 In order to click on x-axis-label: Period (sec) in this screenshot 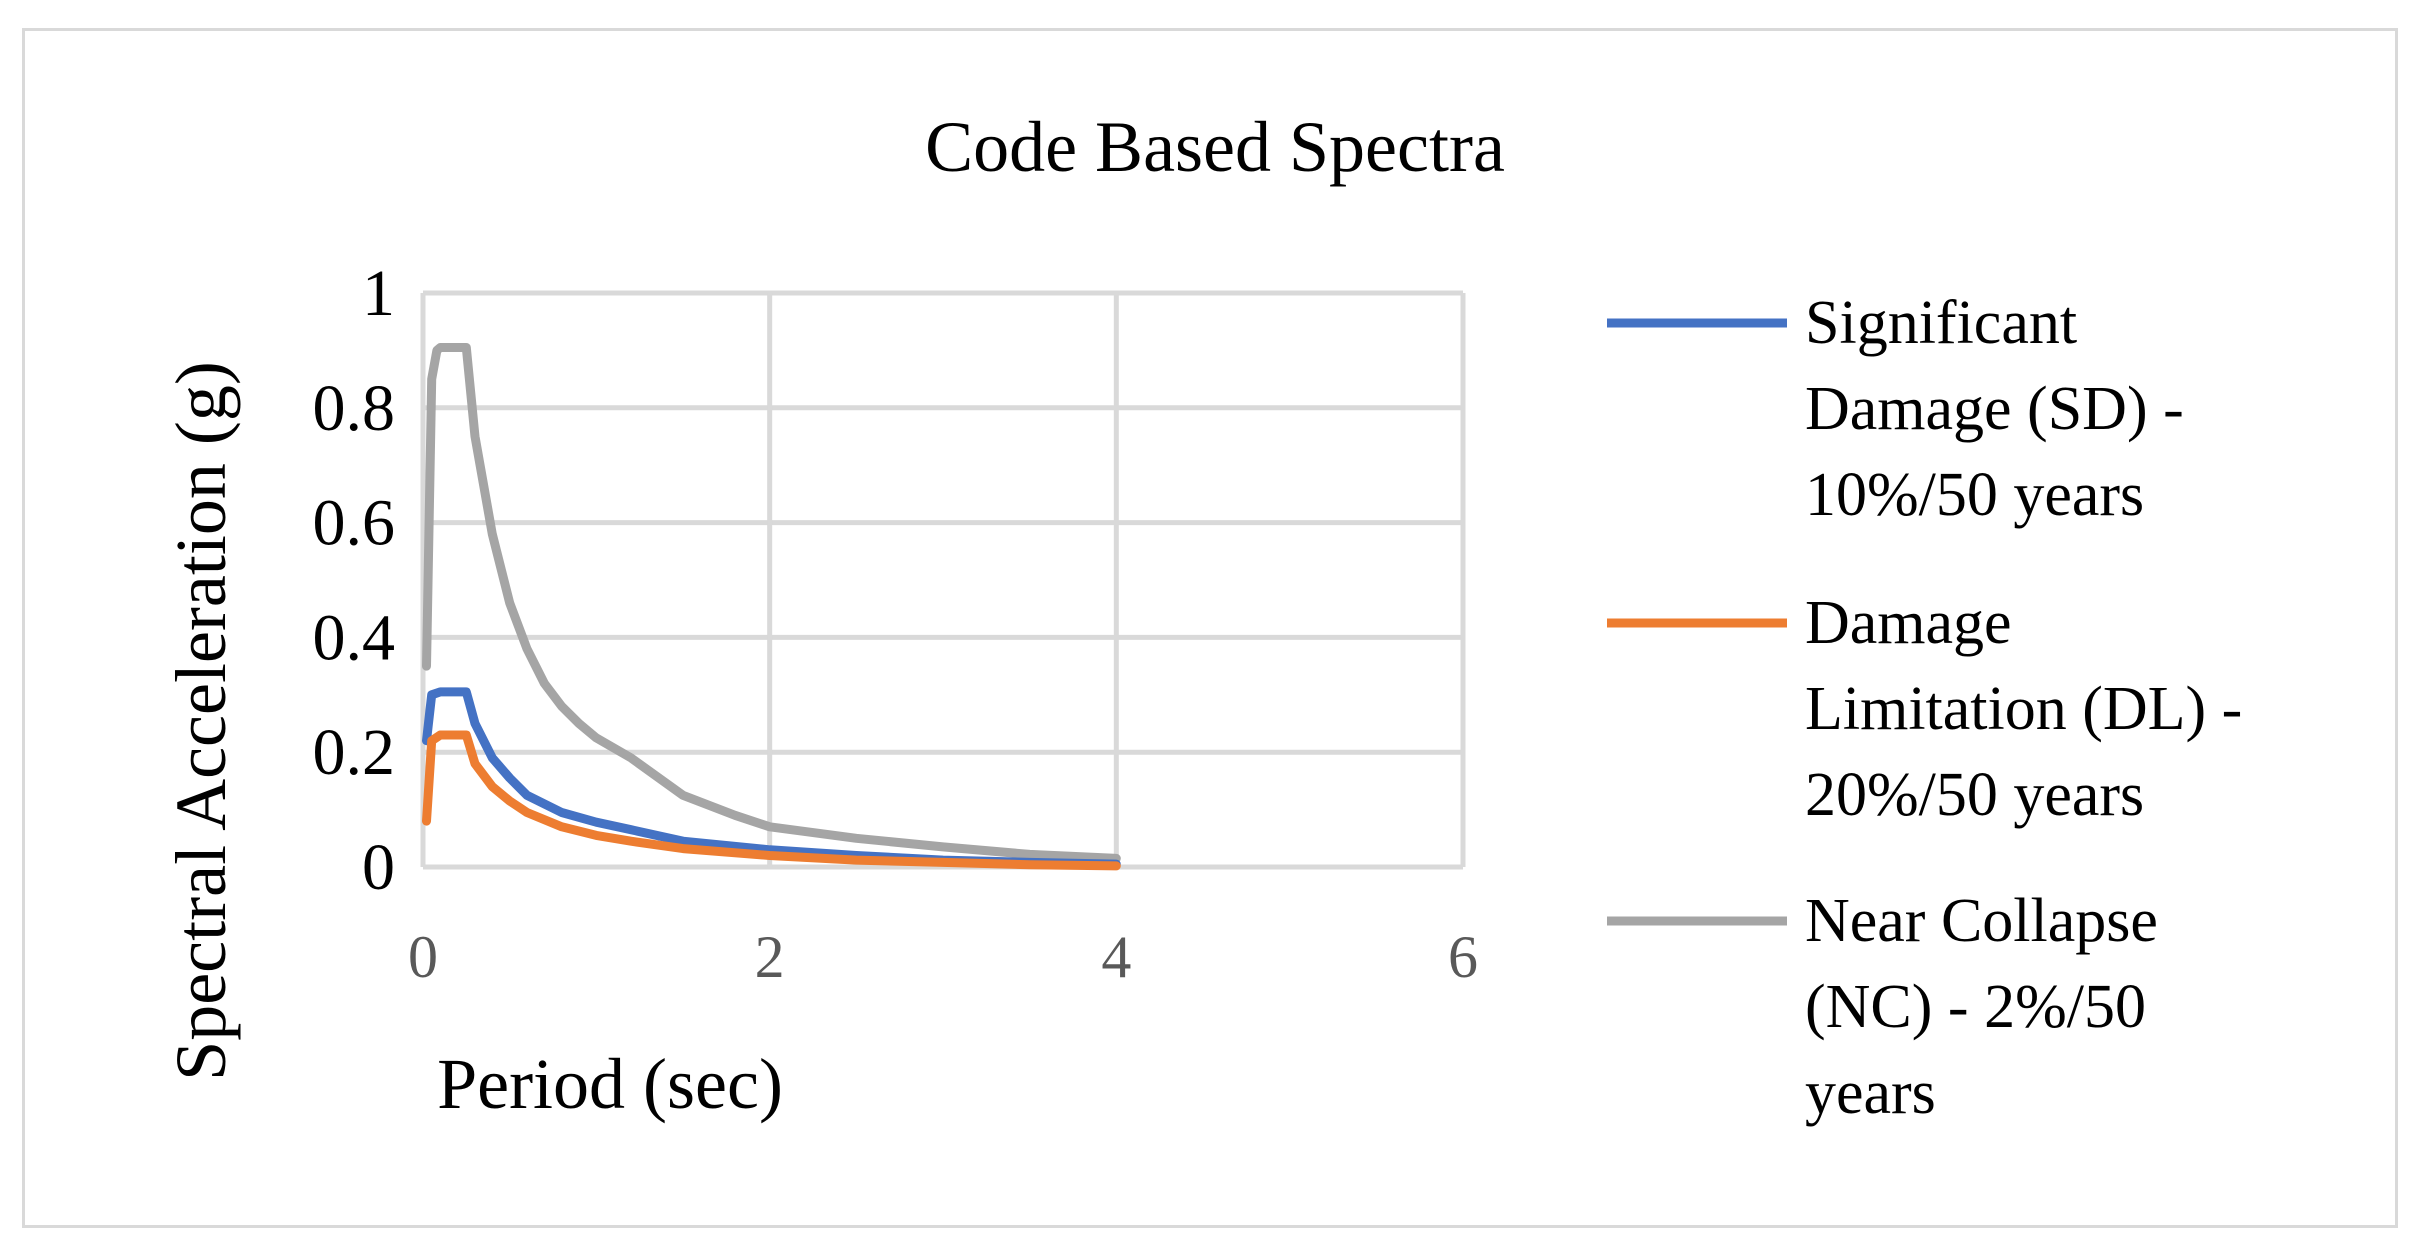, I will do `click(610, 1084)`.